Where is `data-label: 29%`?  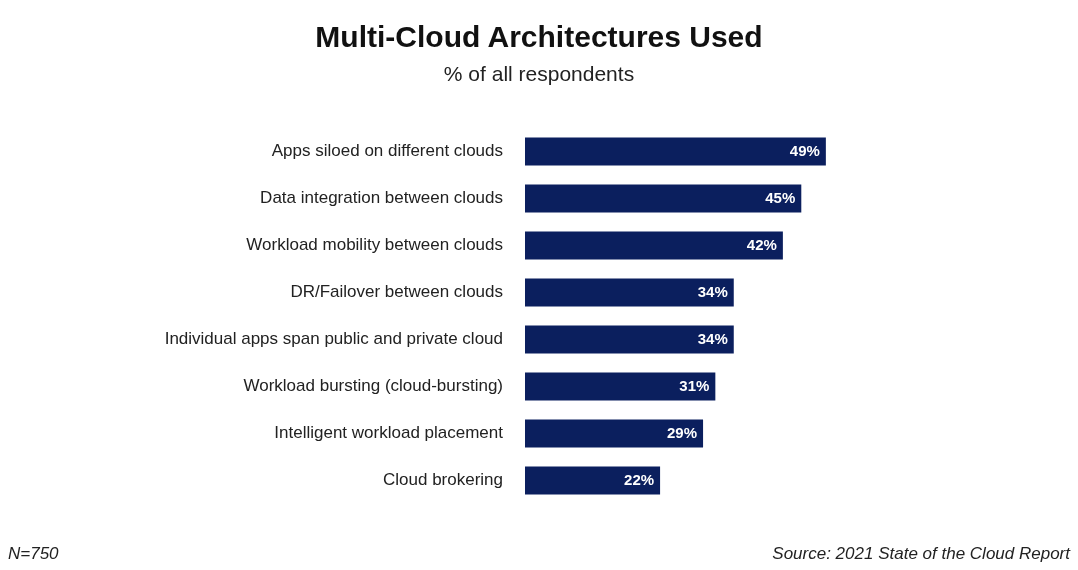
data-label: 29% is located at coordinates (682, 432).